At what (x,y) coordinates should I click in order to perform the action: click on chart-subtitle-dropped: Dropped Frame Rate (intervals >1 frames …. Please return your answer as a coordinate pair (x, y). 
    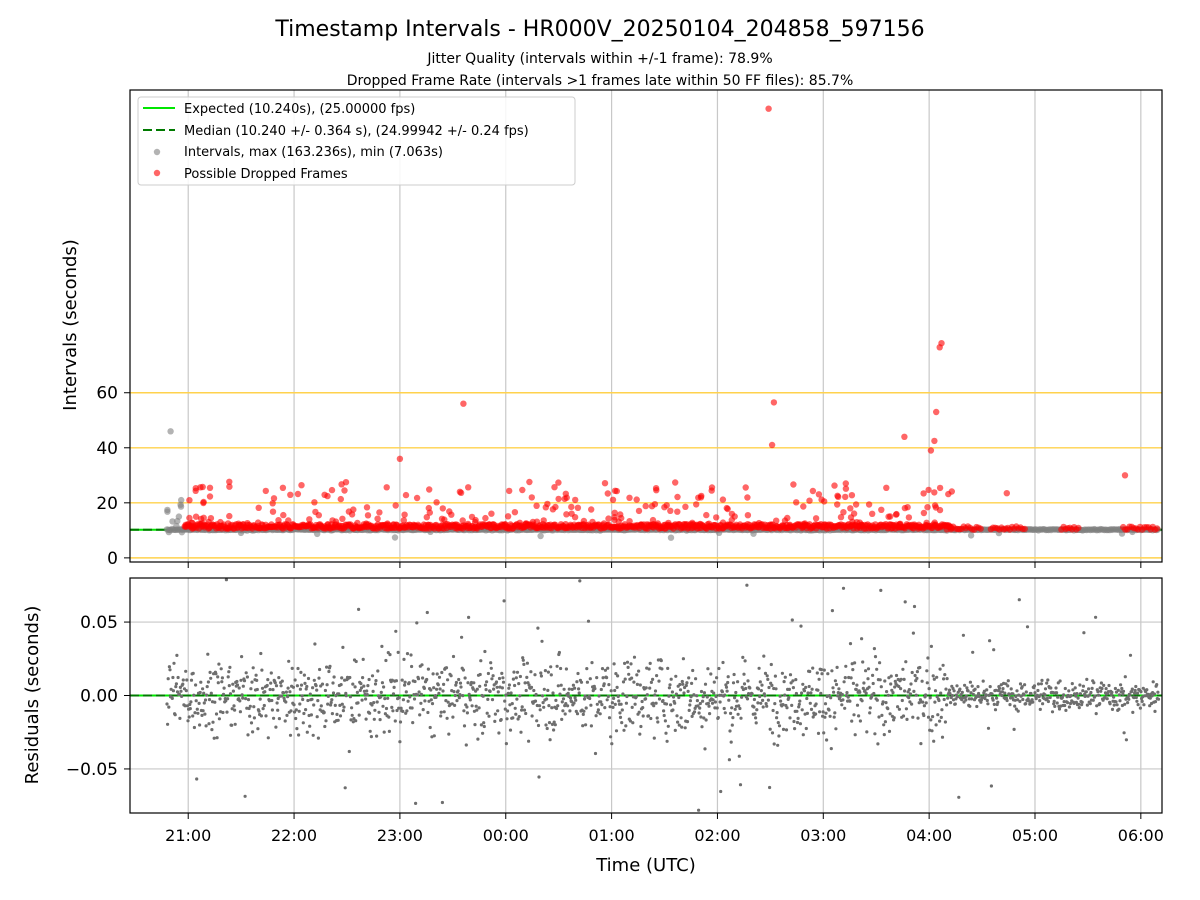
    Looking at the image, I should click on (600, 81).